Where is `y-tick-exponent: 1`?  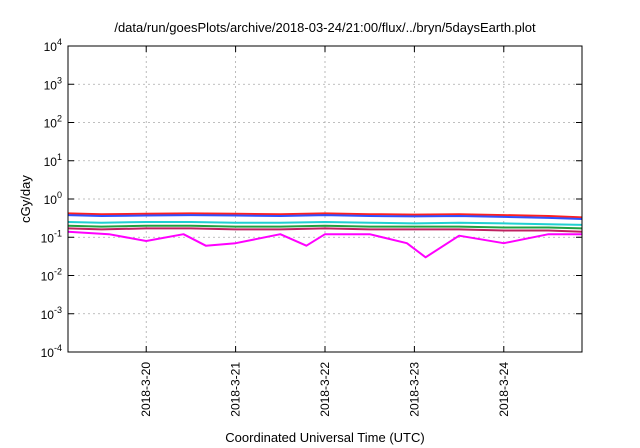 y-tick-exponent: 1 is located at coordinates (59, 157).